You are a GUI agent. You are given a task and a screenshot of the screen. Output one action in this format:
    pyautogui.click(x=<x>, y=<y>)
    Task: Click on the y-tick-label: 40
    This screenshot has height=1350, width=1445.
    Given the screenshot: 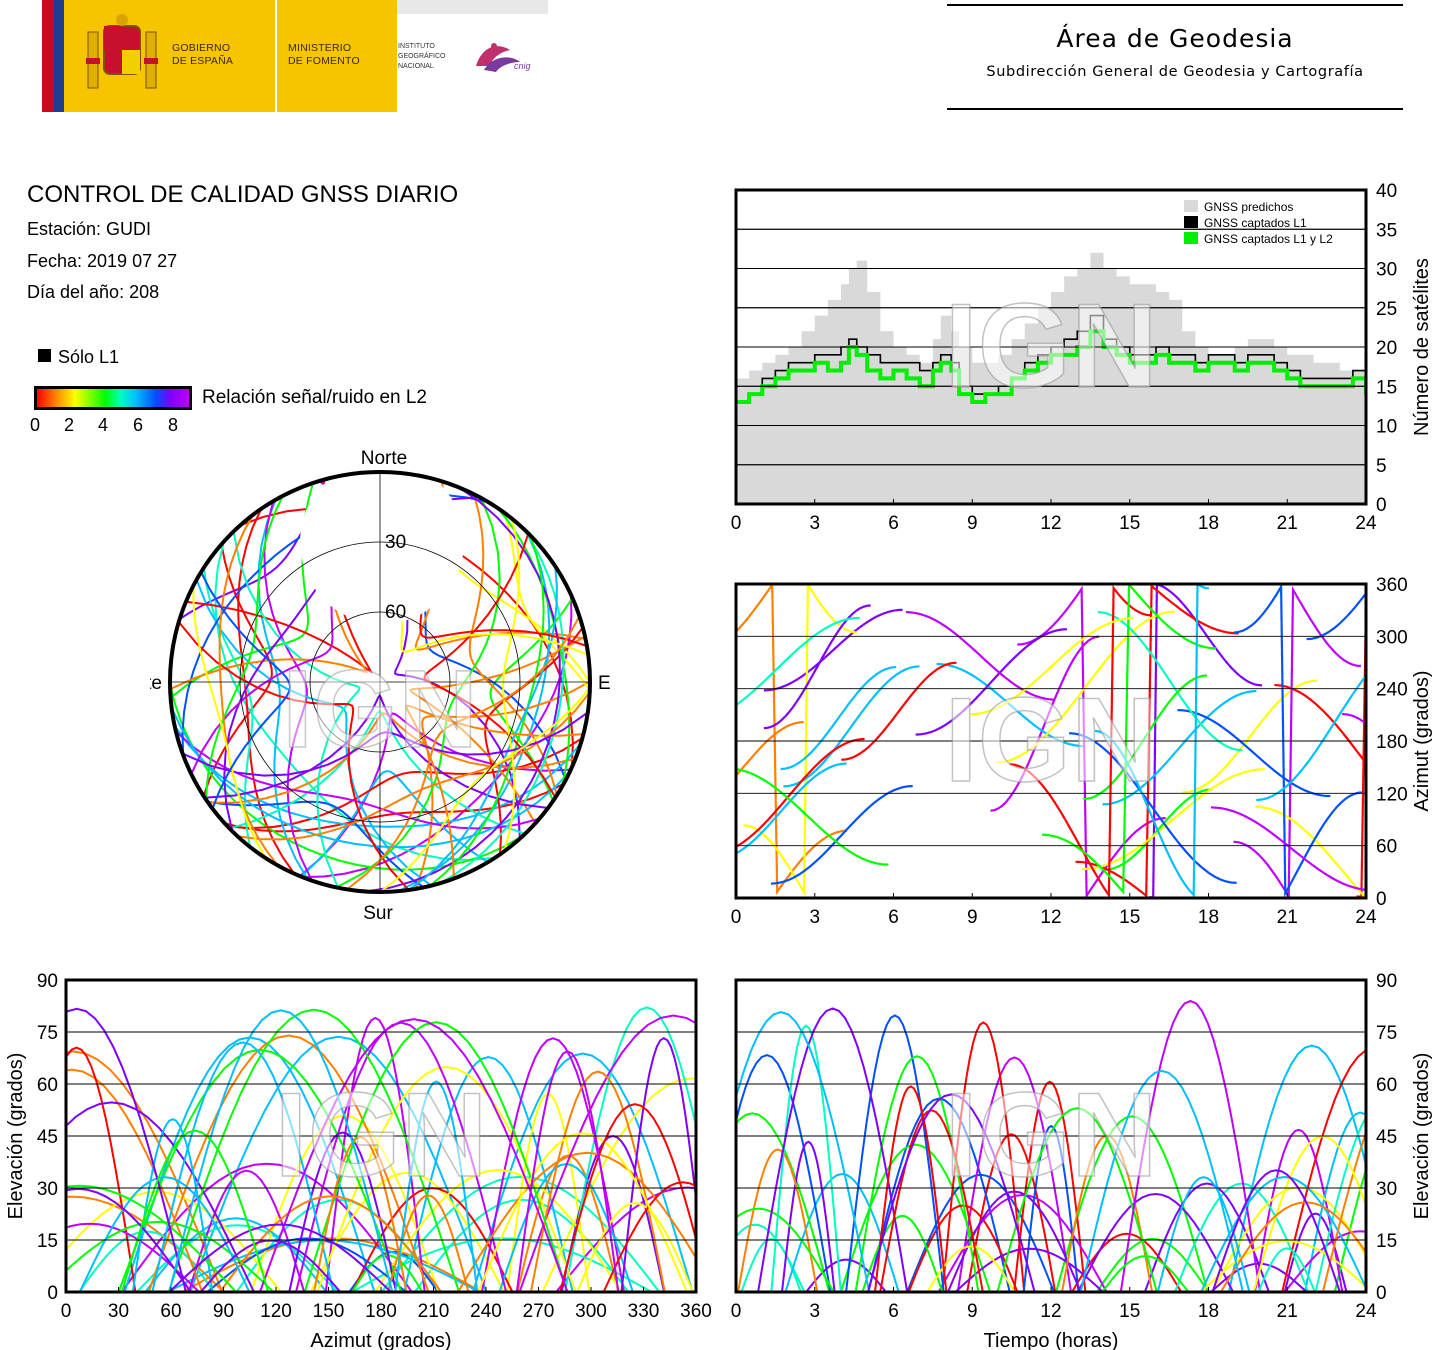 What is the action you would take?
    pyautogui.click(x=1386, y=191)
    